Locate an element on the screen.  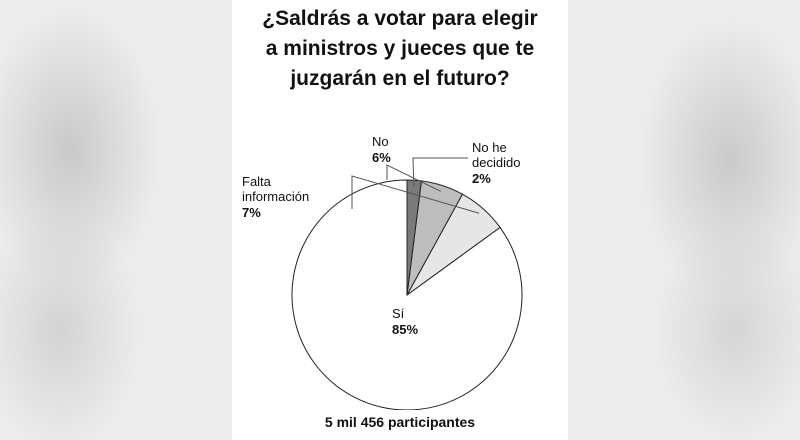
leader-line-no-he-decidido is located at coordinates (440, 172).